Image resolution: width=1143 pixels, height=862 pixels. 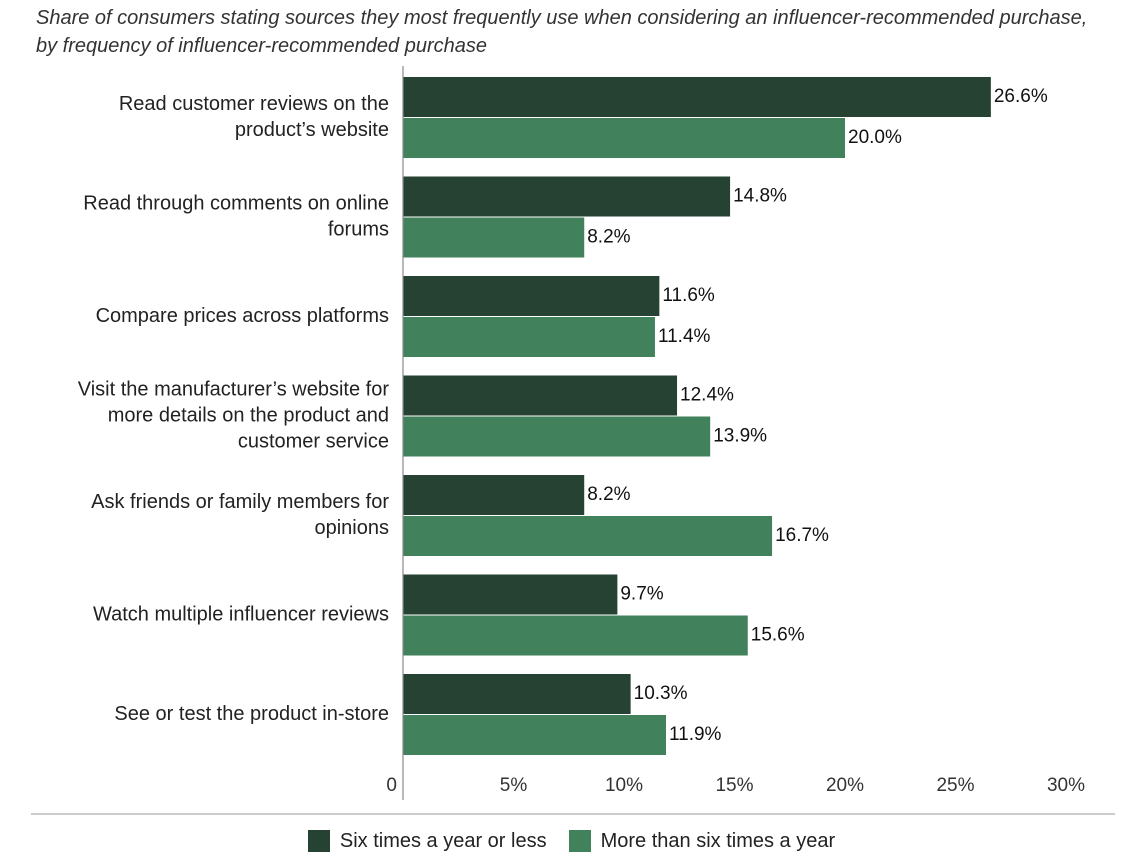 What do you see at coordinates (641, 594) in the screenshot?
I see `data-label-series-1-cat-6: 9.7%` at bounding box center [641, 594].